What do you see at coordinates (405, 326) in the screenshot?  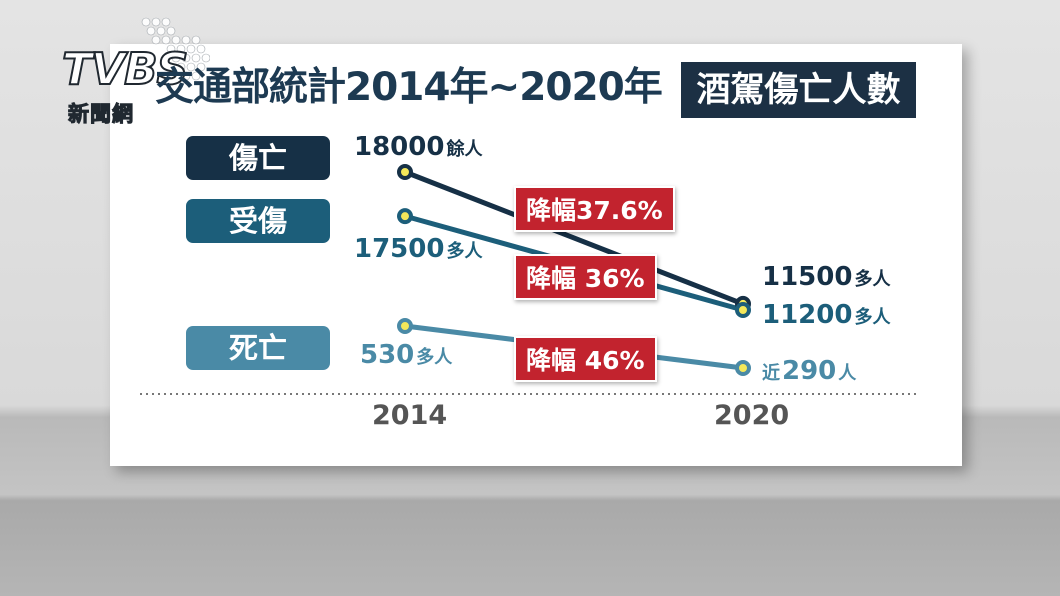 I see `point-deaths-2014` at bounding box center [405, 326].